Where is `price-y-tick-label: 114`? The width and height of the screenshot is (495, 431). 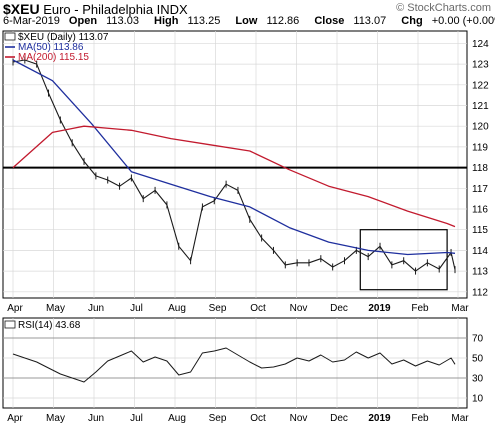
price-y-tick-label: 114 is located at coordinates (480, 251).